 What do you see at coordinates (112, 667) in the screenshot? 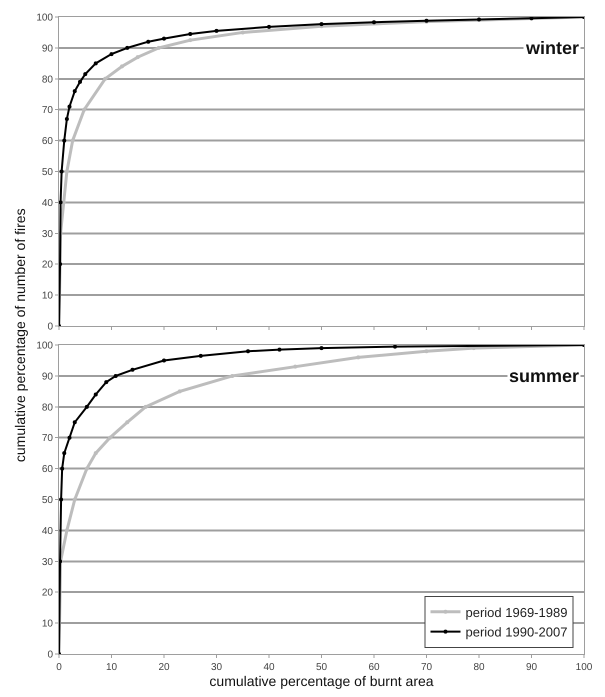
I see `x-tick-label: 10` at bounding box center [112, 667].